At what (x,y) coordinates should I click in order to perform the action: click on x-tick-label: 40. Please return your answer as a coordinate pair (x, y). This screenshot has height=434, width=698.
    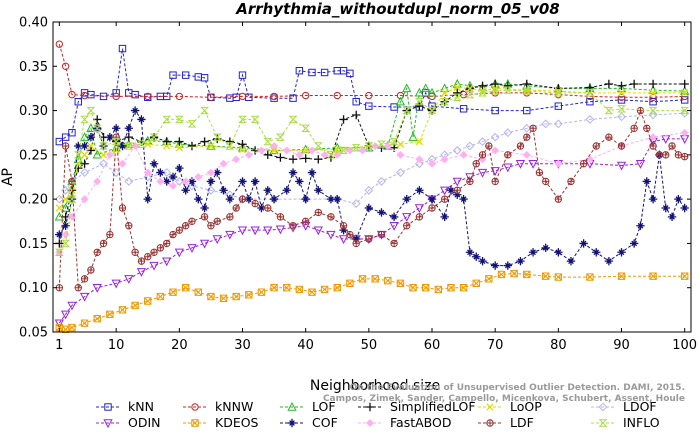
    Looking at the image, I should click on (305, 345).